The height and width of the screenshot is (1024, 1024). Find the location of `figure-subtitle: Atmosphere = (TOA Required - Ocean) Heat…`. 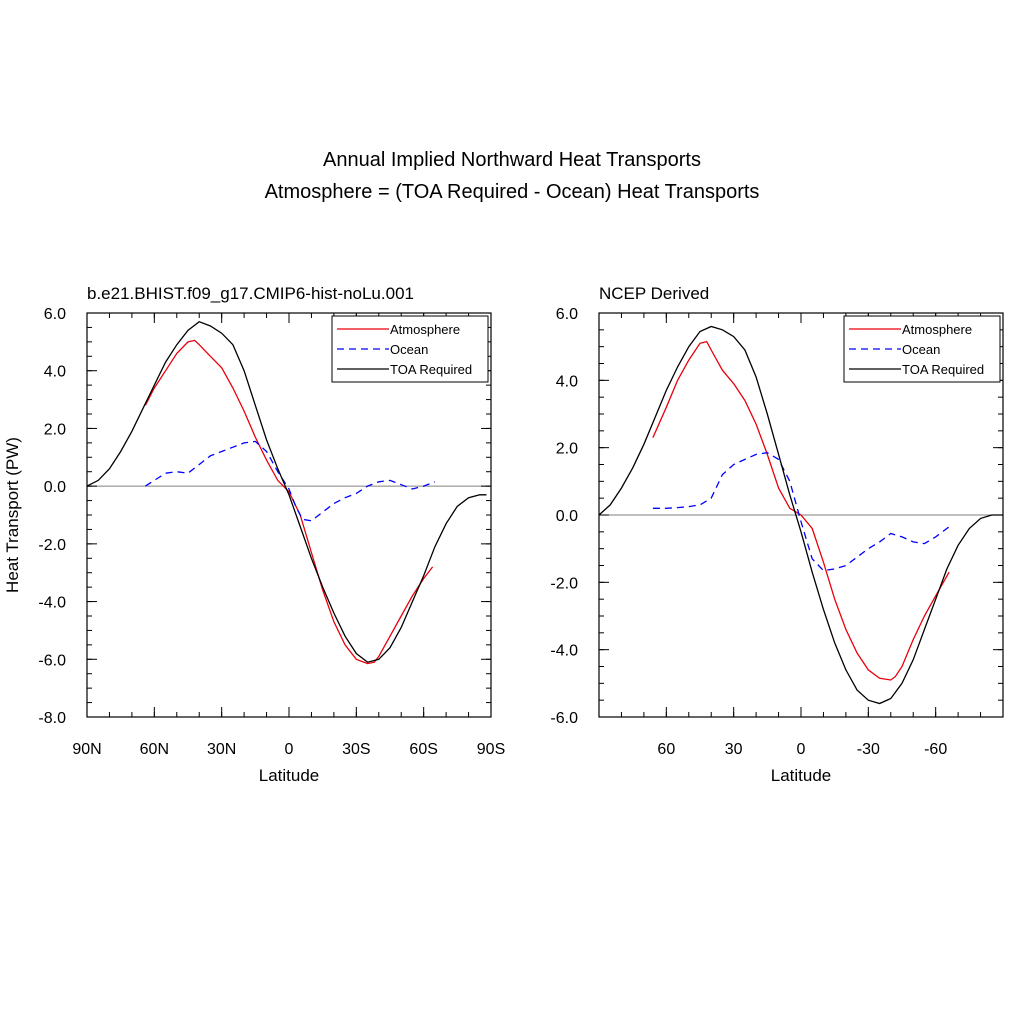

figure-subtitle: Atmosphere = (TOA Required - Ocean) Heat… is located at coordinates (512, 192).